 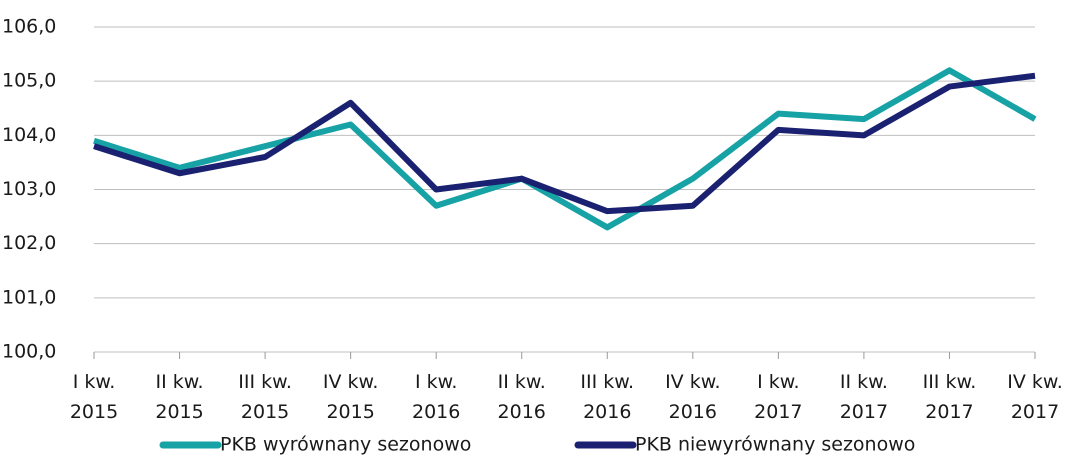 What do you see at coordinates (692, 397) in the screenshot?
I see `x-tick-label: IV kw. 2016` at bounding box center [692, 397].